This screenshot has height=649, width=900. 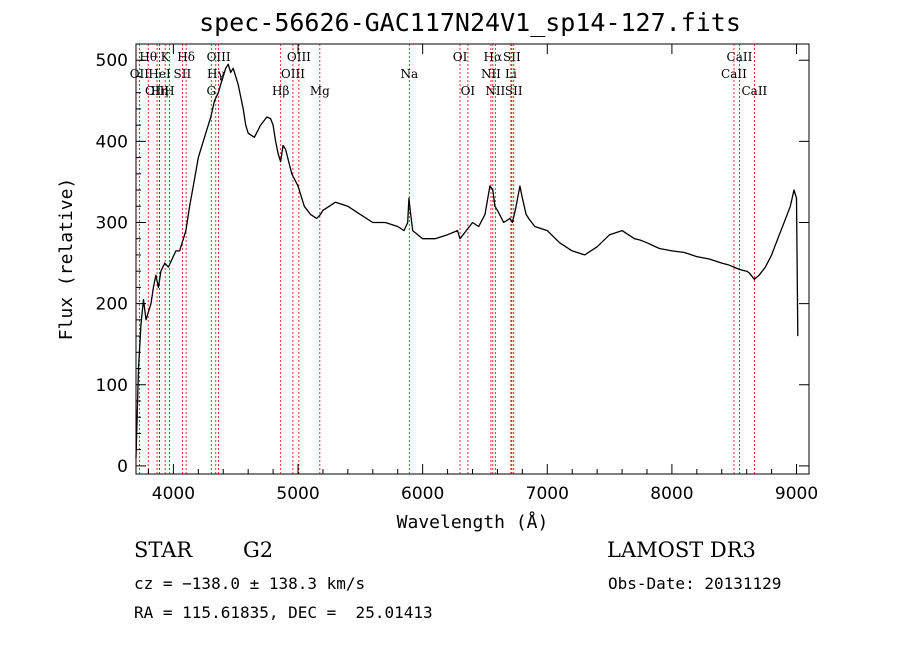 I want to click on y-tick-label: 300, so click(x=112, y=223).